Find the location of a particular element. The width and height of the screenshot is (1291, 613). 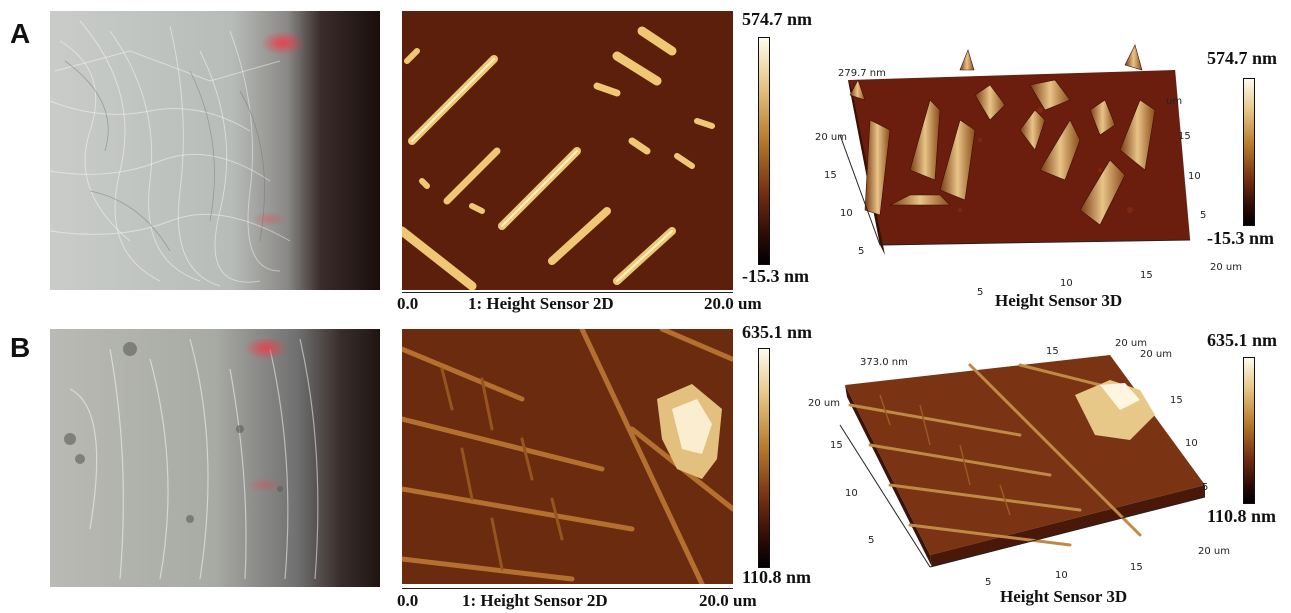

axis-2d-b-caption: 1: Height Sensor 2D is located at coordinates (535, 600).